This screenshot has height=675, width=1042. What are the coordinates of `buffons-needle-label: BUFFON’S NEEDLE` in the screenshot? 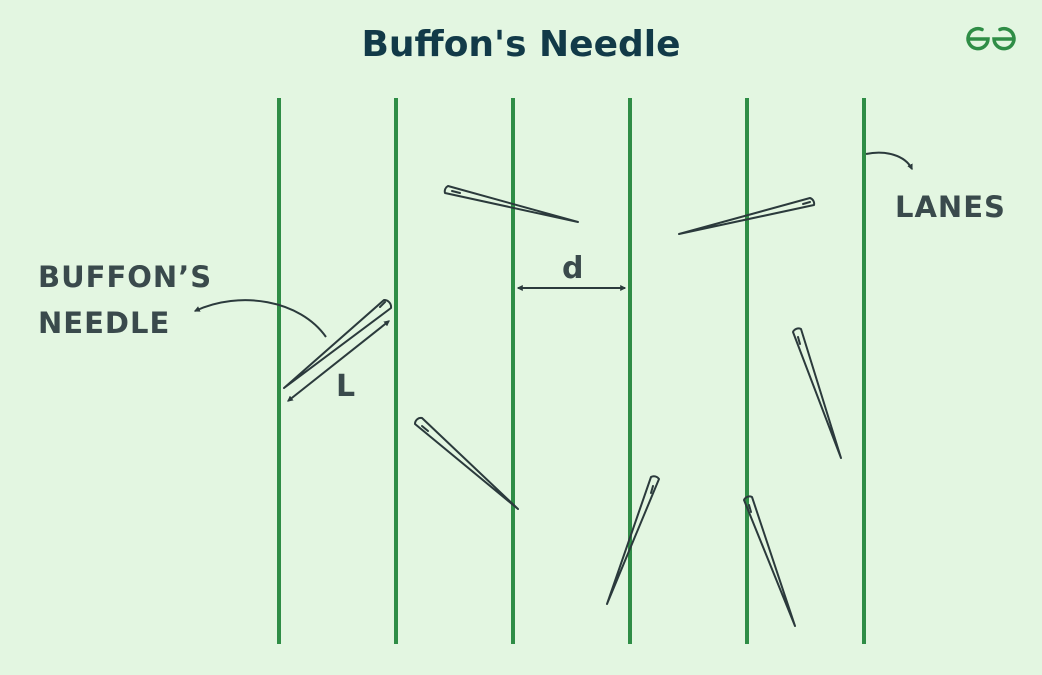 It's located at (125, 300).